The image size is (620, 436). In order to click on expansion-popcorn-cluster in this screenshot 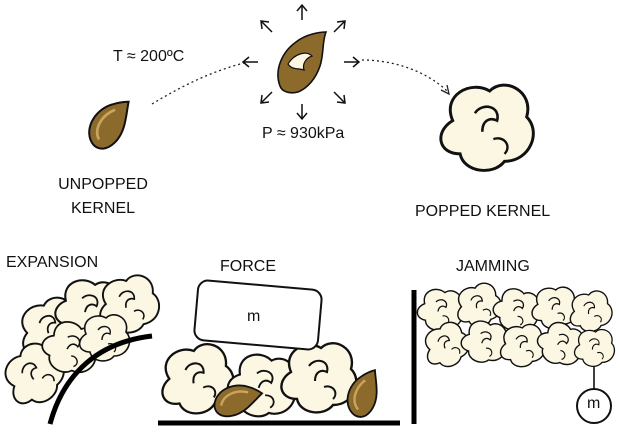, I will do `click(82, 344)`.